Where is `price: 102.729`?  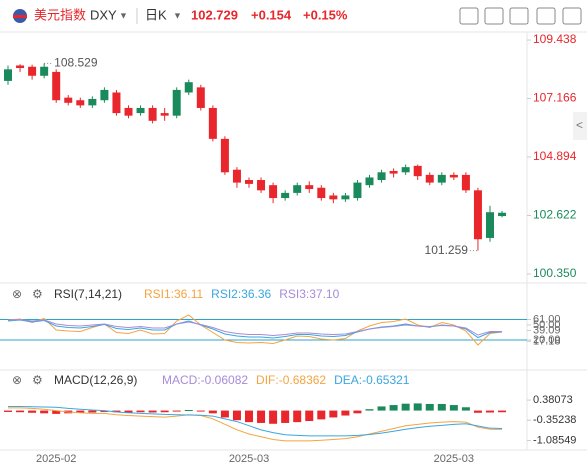 price: 102.729 is located at coordinates (214, 14).